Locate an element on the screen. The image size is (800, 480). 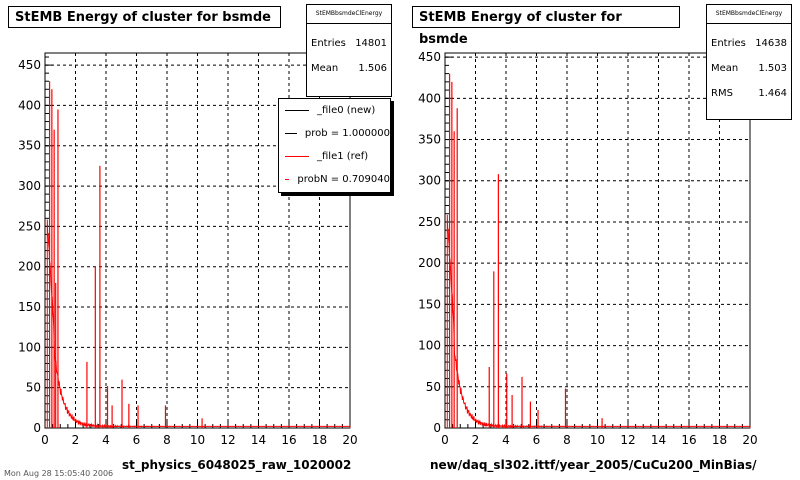
right-plot-title: StEMB Energy of cluster for bsmde is located at coordinates (546, 26).